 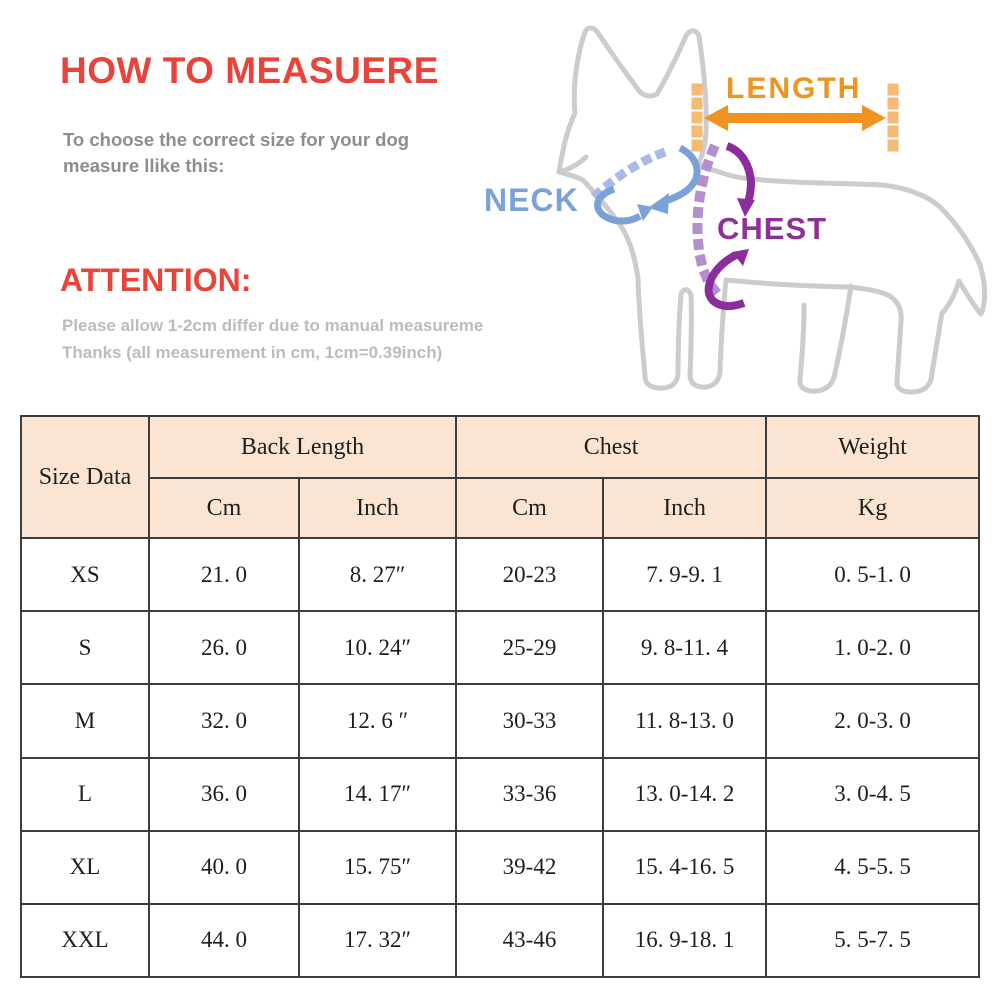 What do you see at coordinates (377, 794) in the screenshot?
I see `back-inch-cell: 14. 17″` at bounding box center [377, 794].